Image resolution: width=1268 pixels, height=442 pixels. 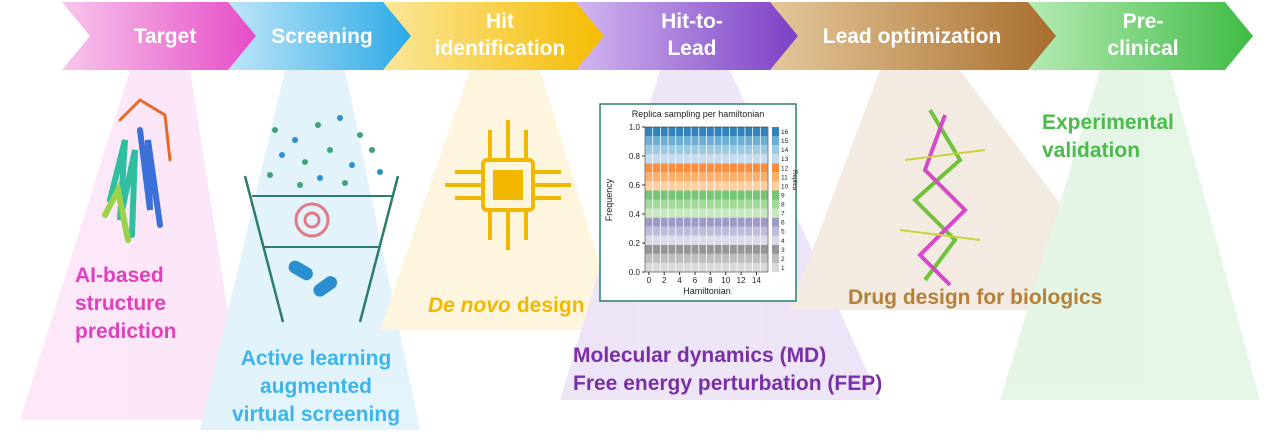 I want to click on colorbar-label: 16, so click(x=785, y=132).